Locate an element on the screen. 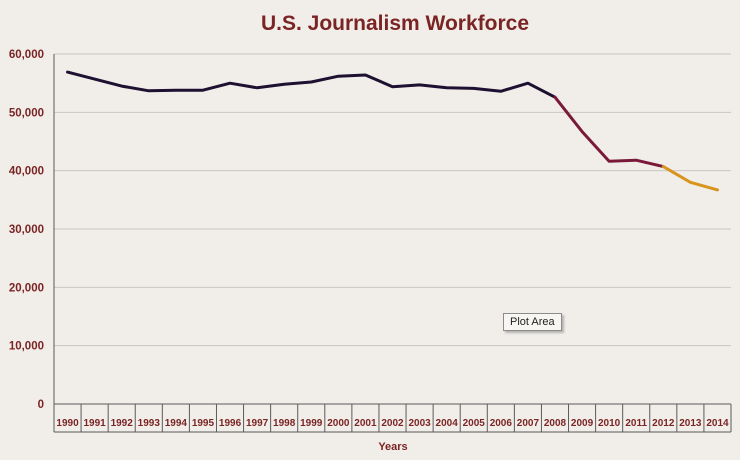 This screenshot has width=740, height=460. y-tick-label: 40,000 is located at coordinates (26, 172).